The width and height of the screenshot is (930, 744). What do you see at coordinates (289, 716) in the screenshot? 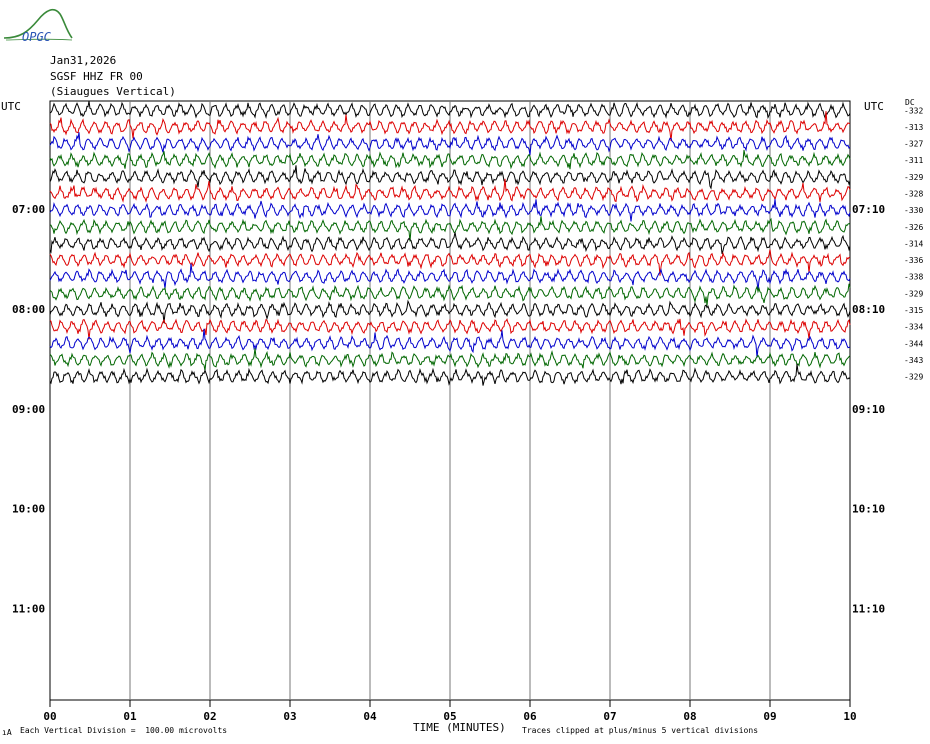
I see `x-tick-label: 03` at bounding box center [289, 716].